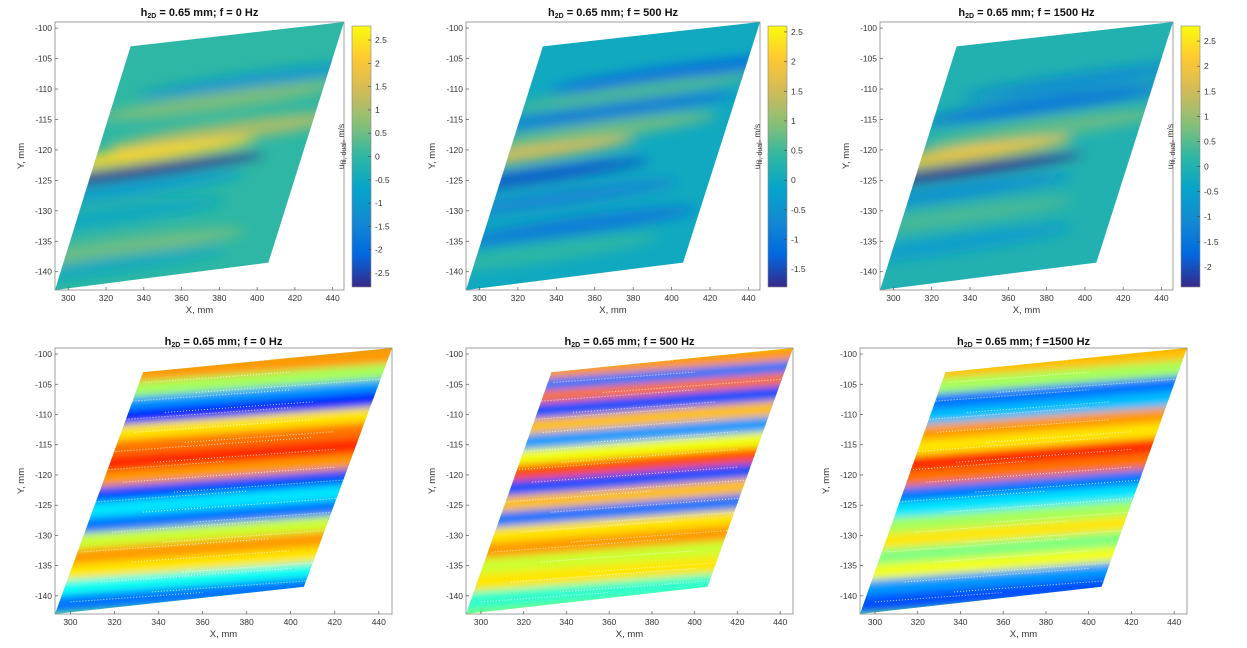  What do you see at coordinates (779, 156) in the screenshot?
I see `colorbar: 2.5 2 1.5 1 0.5 0 -0.5 -1 -1.5 ufil, dual, m/s` at bounding box center [779, 156].